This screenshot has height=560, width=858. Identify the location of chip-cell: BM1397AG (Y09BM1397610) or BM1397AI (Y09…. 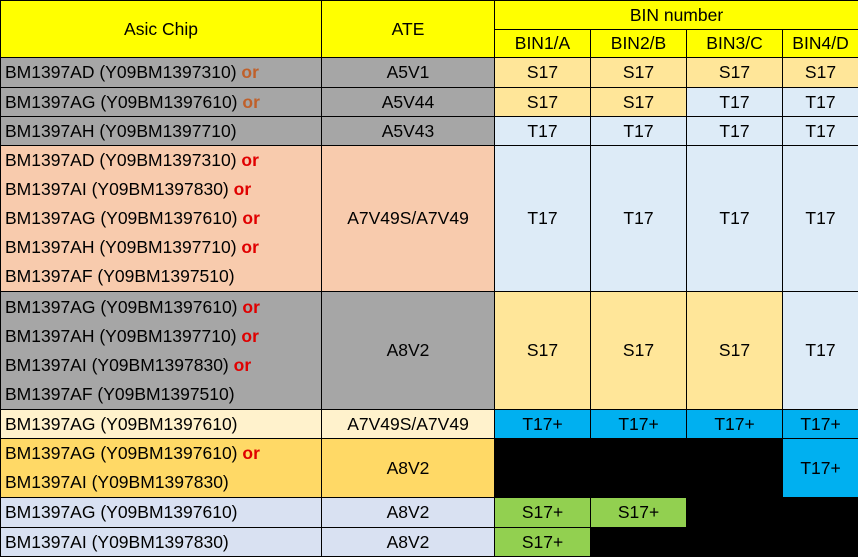
(161, 468).